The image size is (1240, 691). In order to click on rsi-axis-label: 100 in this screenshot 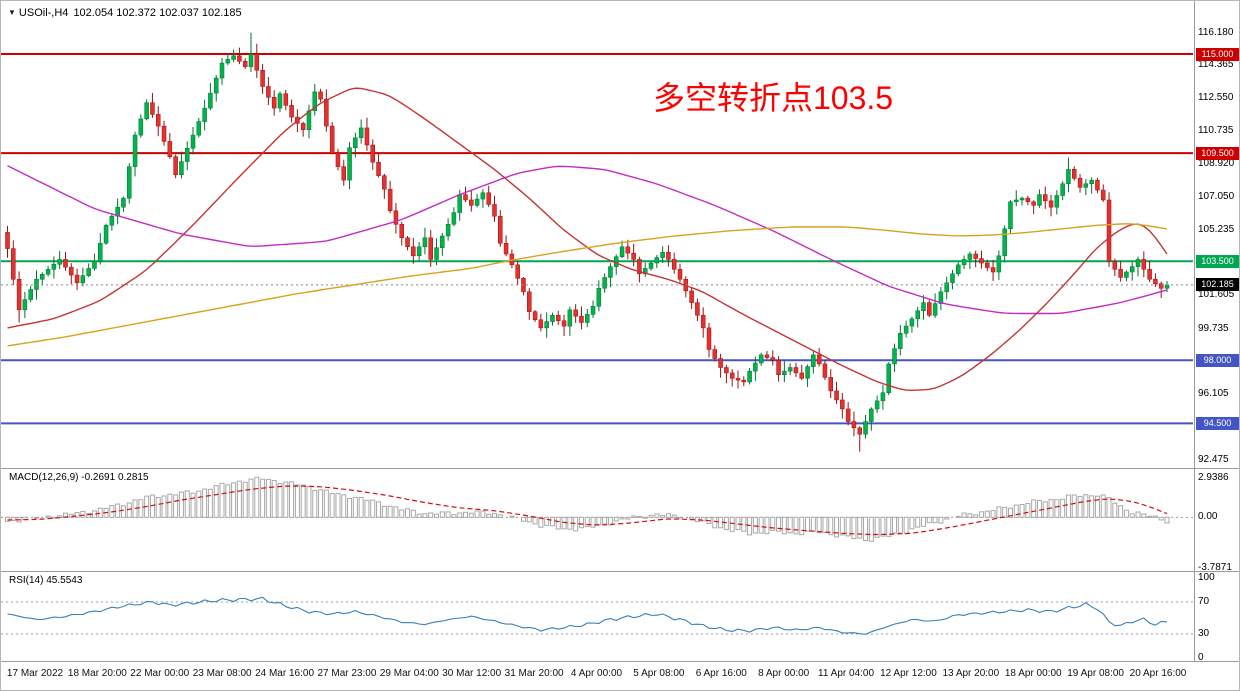, I will do `click(1206, 577)`.